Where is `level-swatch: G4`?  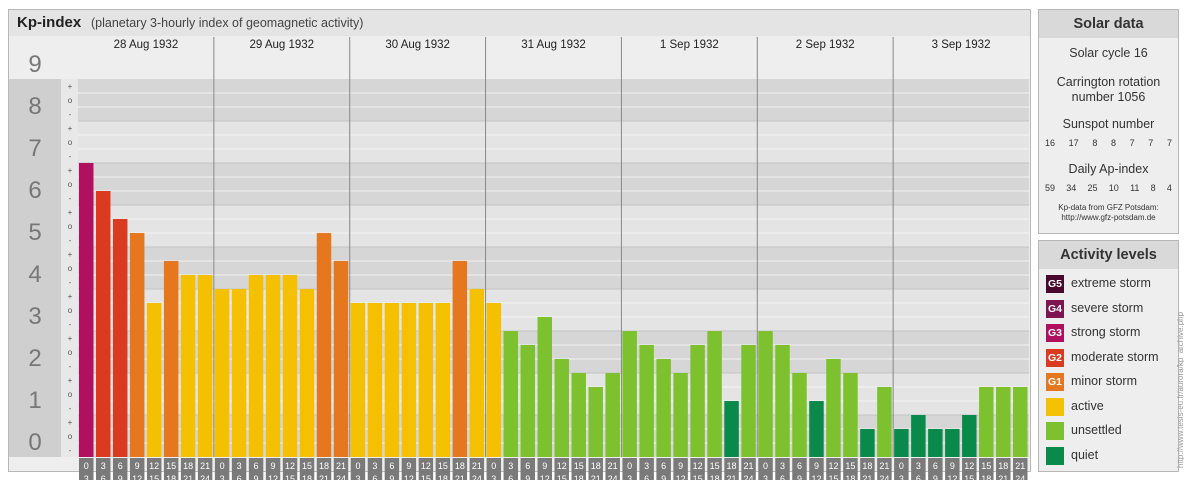
level-swatch: G4 is located at coordinates (1055, 308).